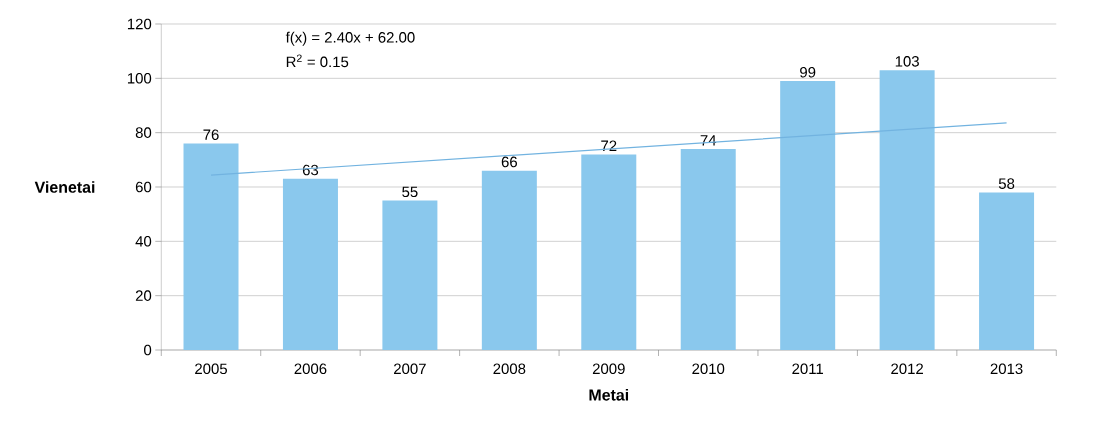 The image size is (1119, 423). Describe the element at coordinates (1006, 369) in the screenshot. I see `x-tick-label: 2013` at that location.